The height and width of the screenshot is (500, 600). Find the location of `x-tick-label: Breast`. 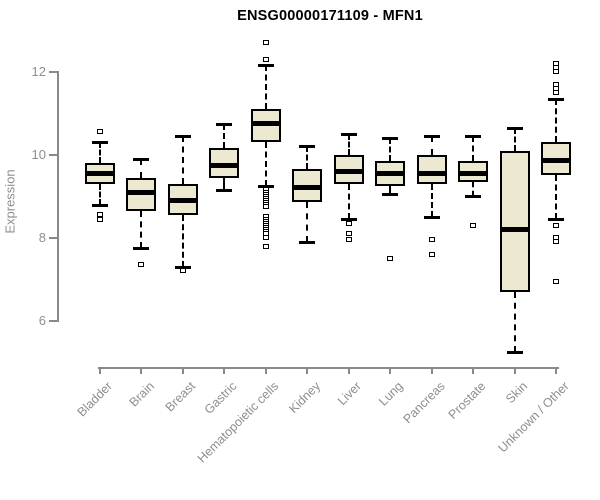

x-tick-label: Breast is located at coordinates (180, 397).